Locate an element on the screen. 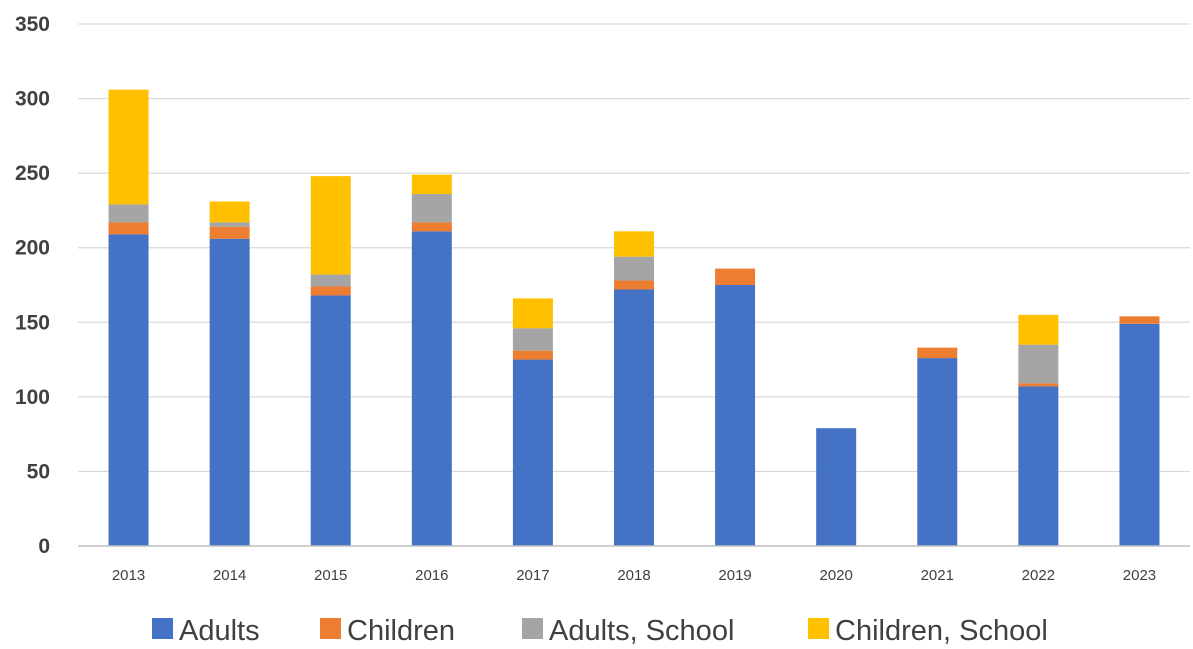 This screenshot has height=649, width=1193. x-tick-label: 2019 is located at coordinates (734, 575).